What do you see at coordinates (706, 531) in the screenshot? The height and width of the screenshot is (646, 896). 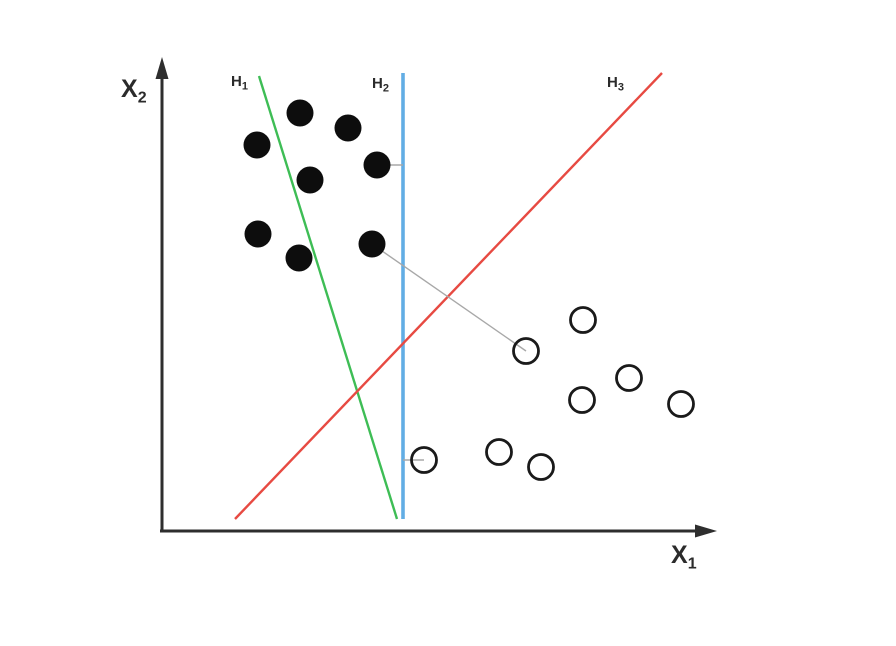 I see `x-axis-arrowhead-icon` at bounding box center [706, 531].